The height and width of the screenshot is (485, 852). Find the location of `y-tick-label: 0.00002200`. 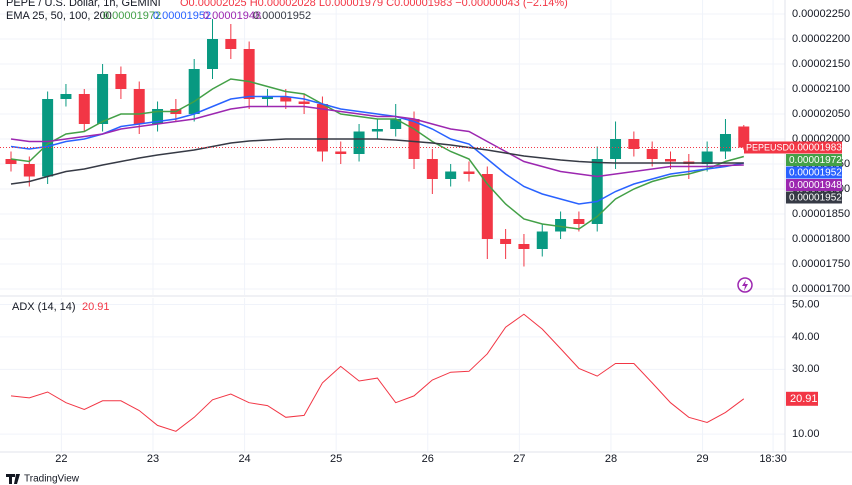

y-tick-label: 0.00002200 is located at coordinates (821, 39).